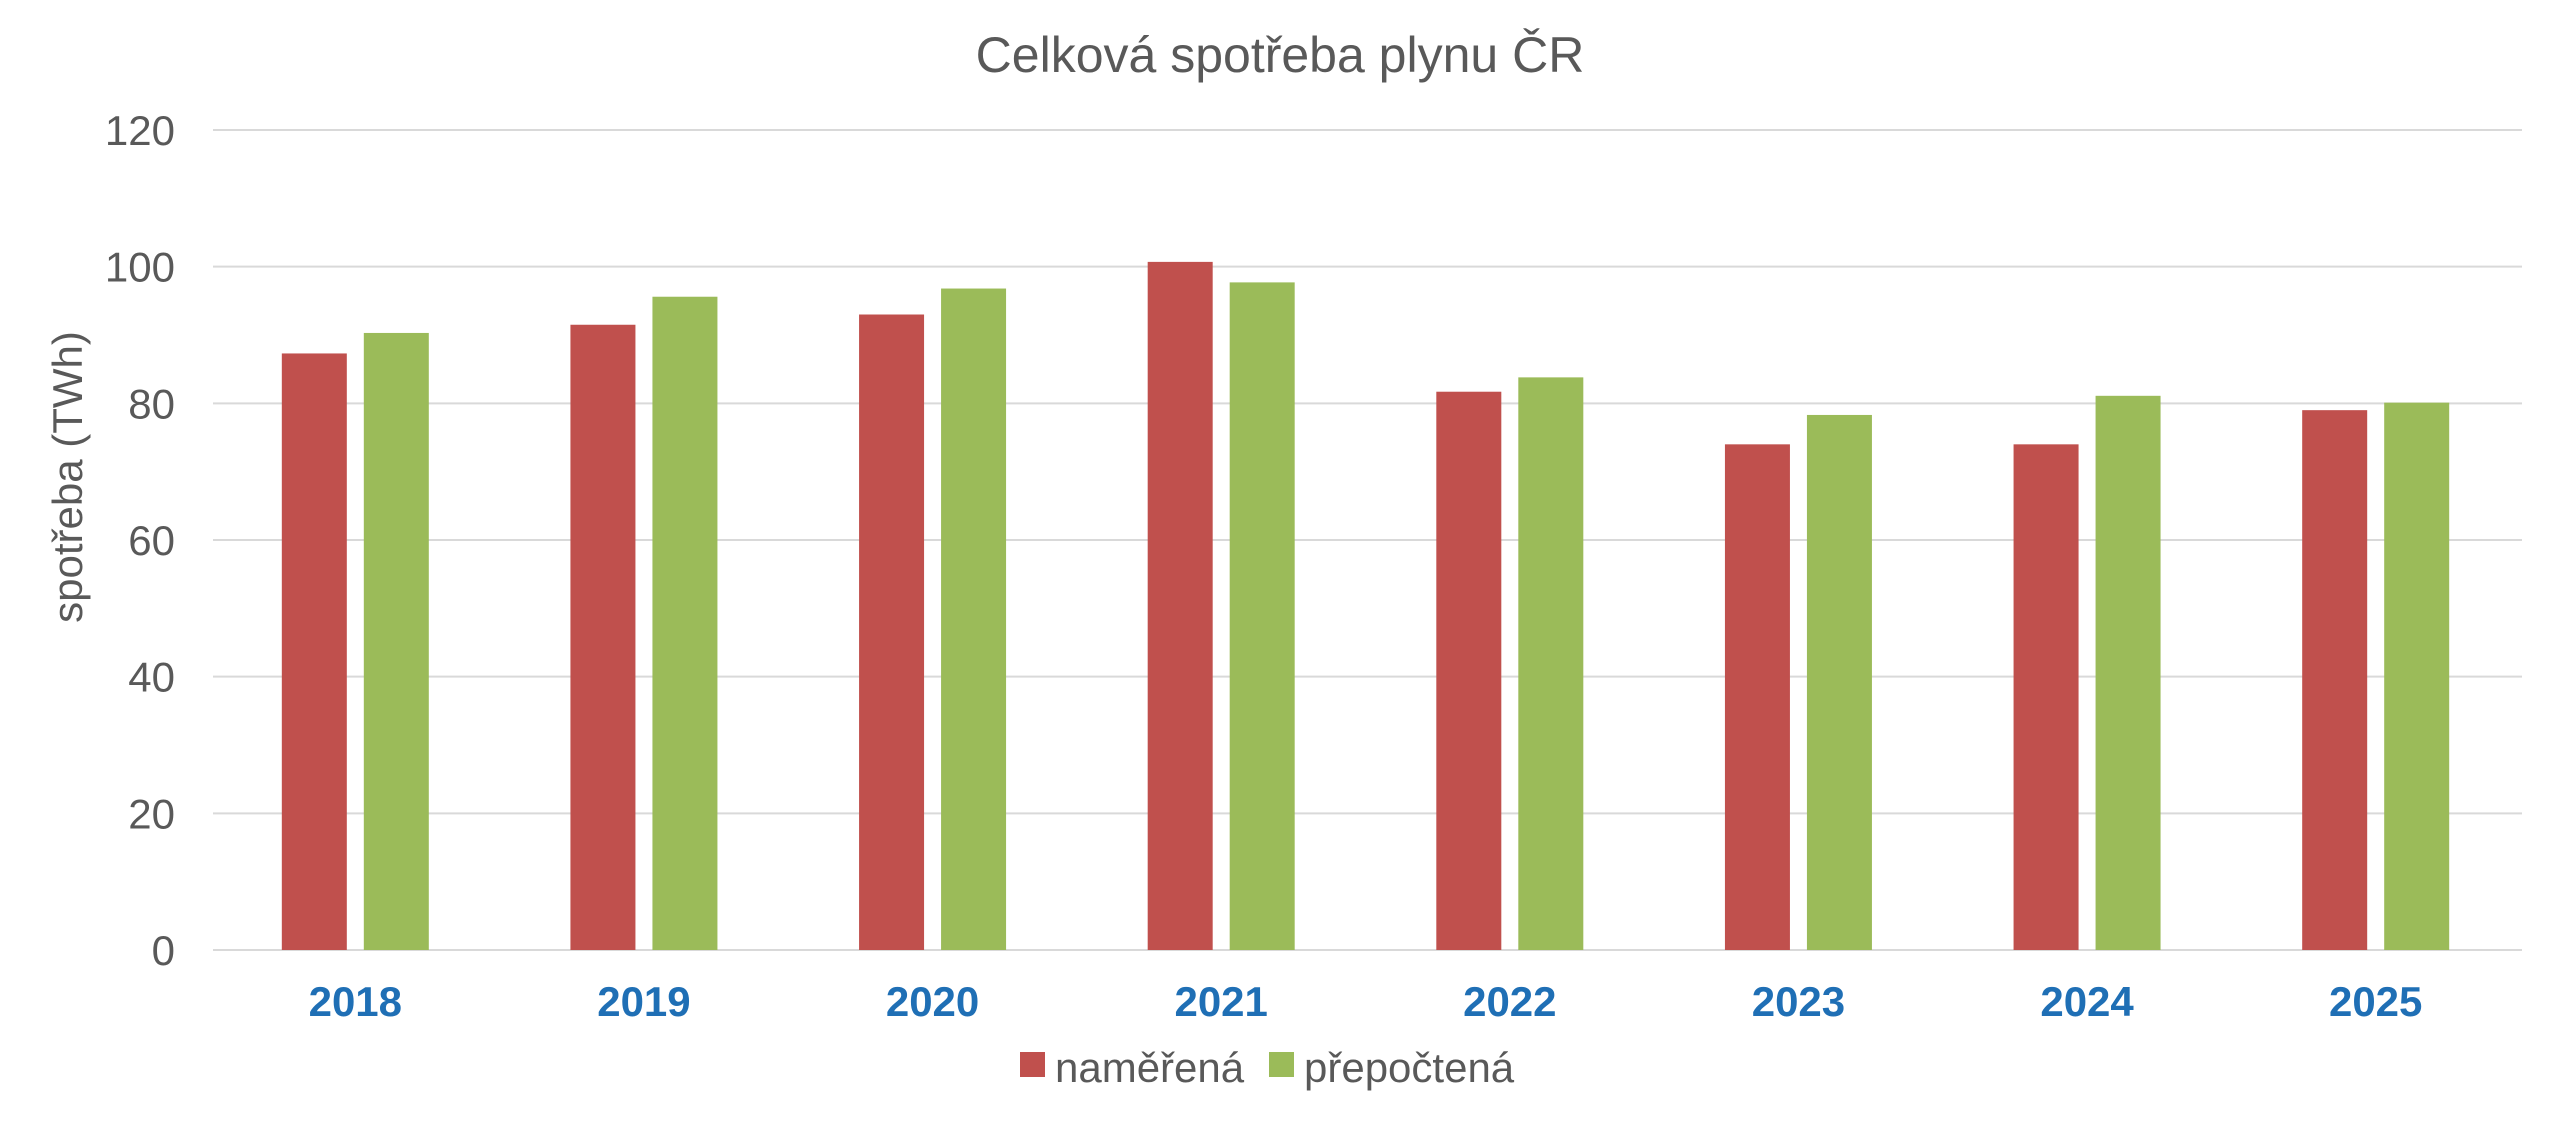 The width and height of the screenshot is (2560, 1135). Describe the element at coordinates (151, 813) in the screenshot. I see `y-tick-label: 20` at that location.